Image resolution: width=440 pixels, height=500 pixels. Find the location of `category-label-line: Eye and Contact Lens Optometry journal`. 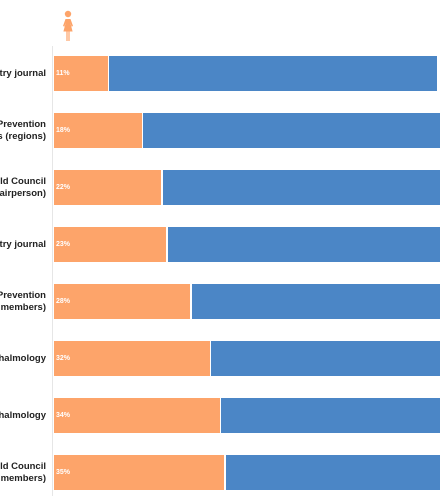

category-label-line: Eye and Contact Lens Optometry journal is located at coordinates (23, 245).